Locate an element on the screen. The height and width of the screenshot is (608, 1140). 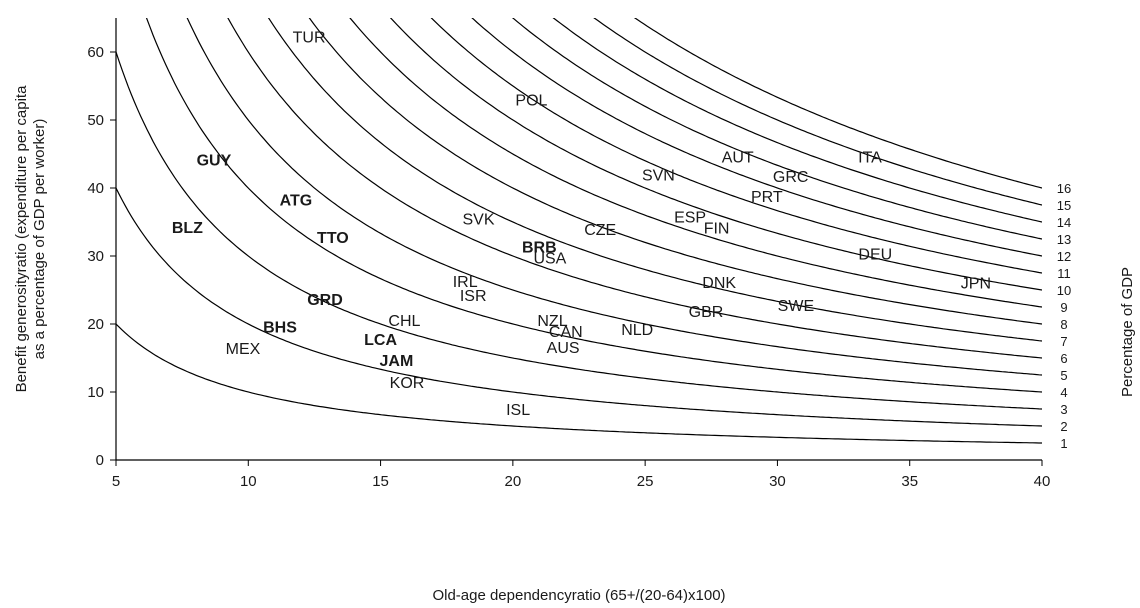
country-label-guy: GUY is located at coordinates (214, 160).